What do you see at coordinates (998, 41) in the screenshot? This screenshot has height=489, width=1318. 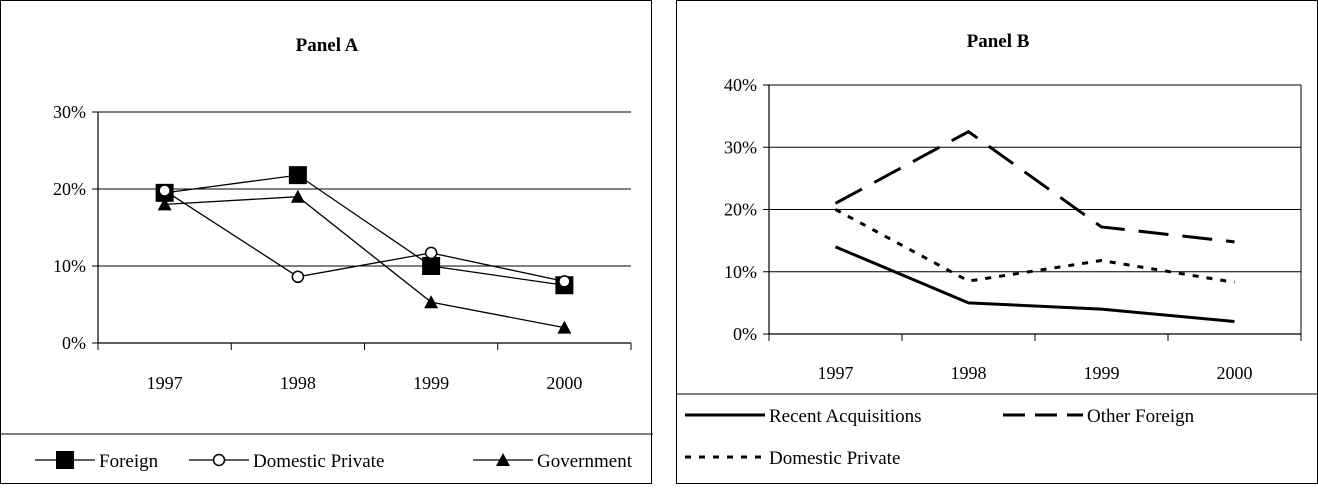 I see `panel-b-title: Panel B` at bounding box center [998, 41].